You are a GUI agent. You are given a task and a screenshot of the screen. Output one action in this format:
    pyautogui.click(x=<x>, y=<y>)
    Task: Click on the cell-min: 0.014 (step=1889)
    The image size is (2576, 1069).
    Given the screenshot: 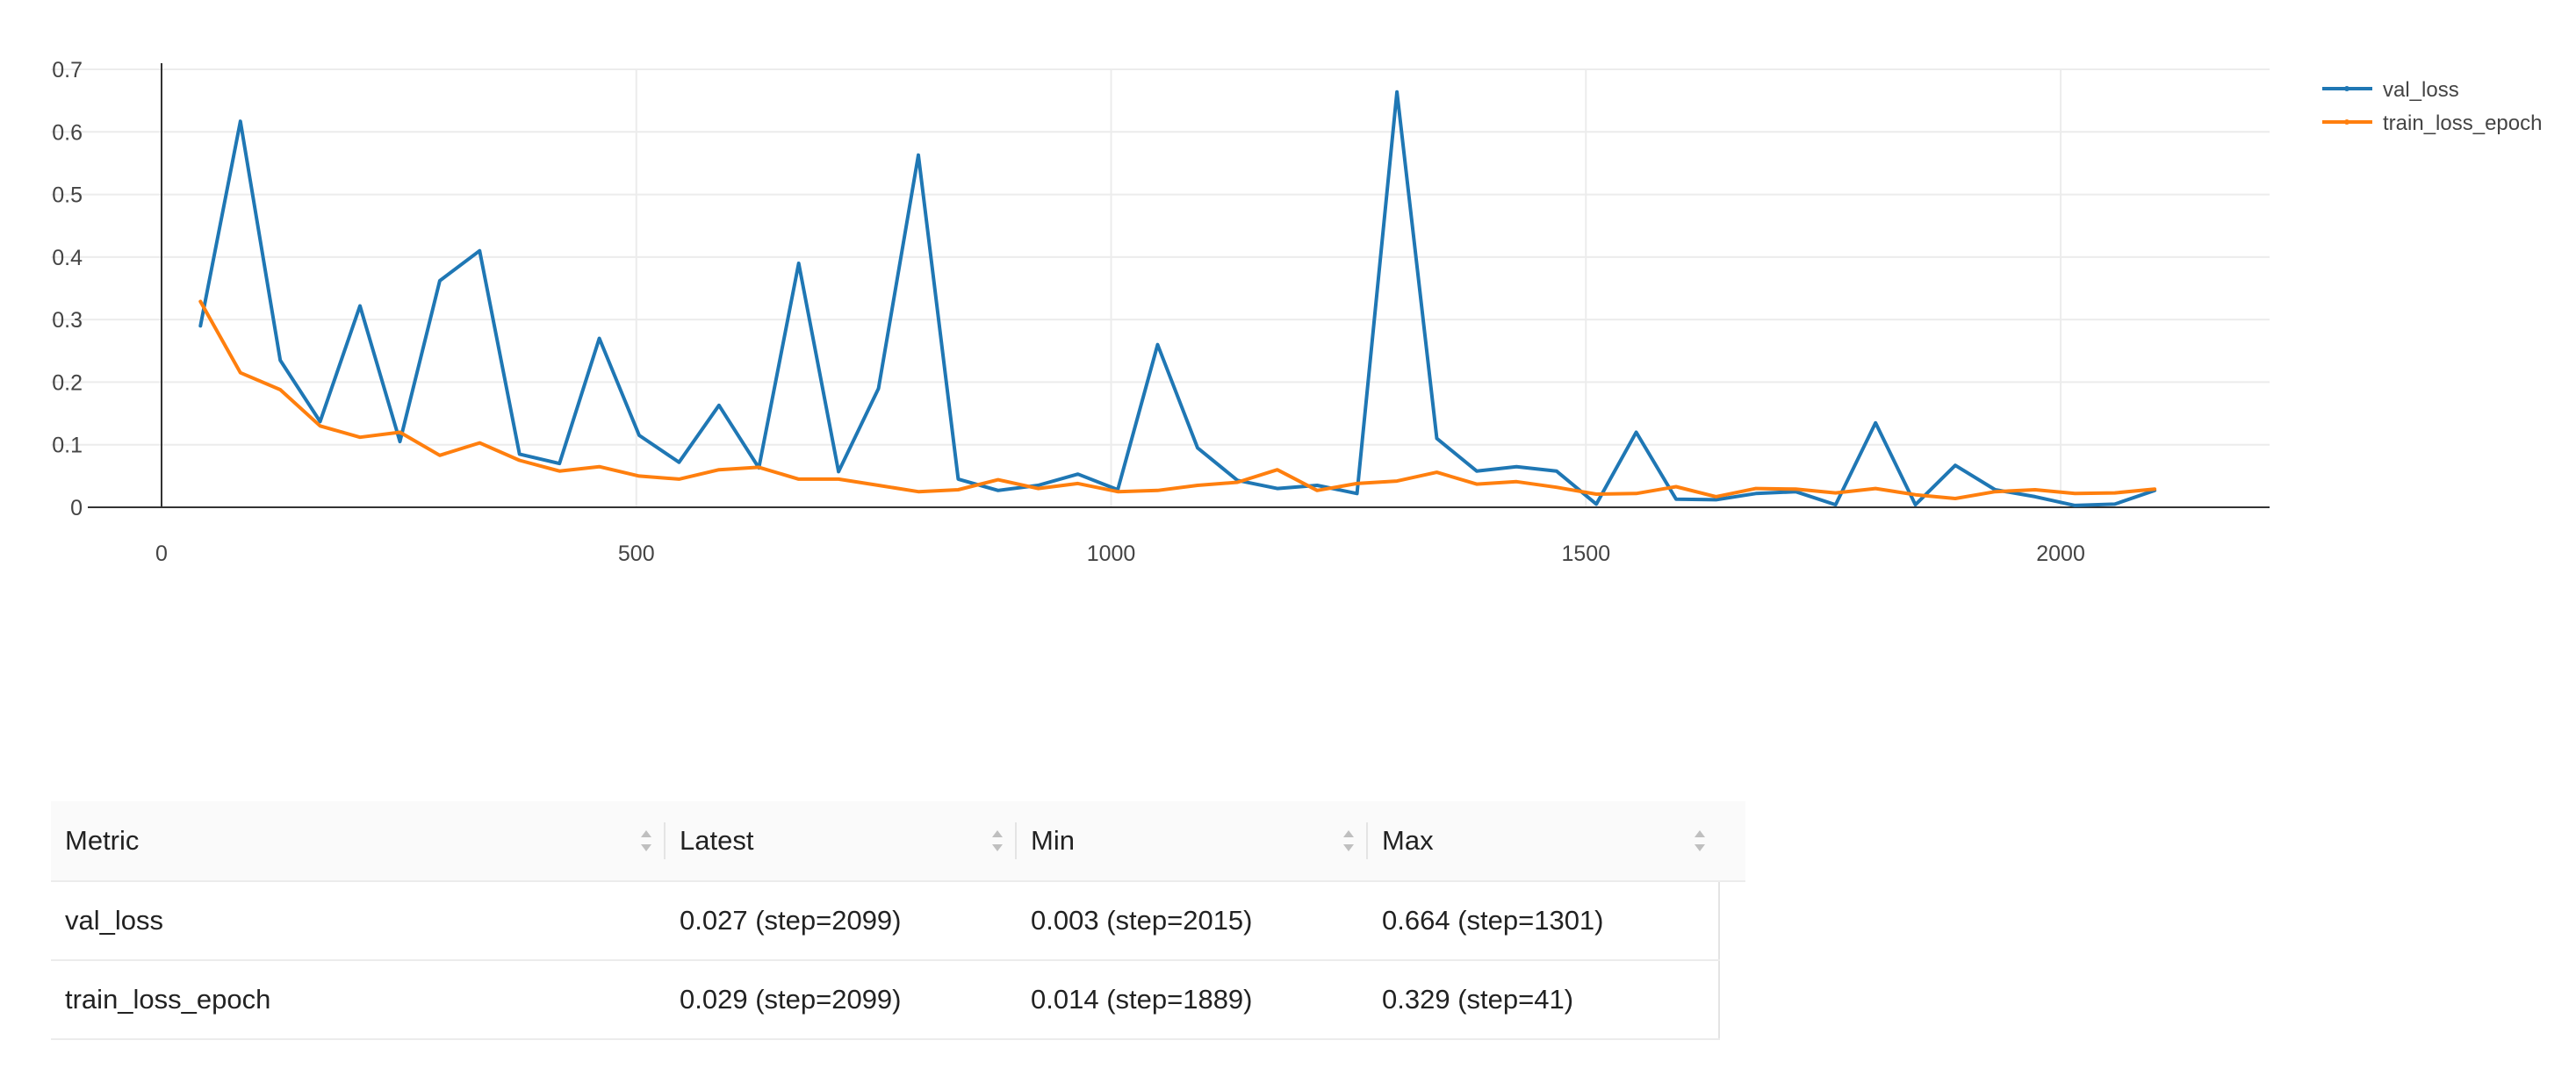 What is the action you would take?
    pyautogui.click(x=1192, y=1000)
    